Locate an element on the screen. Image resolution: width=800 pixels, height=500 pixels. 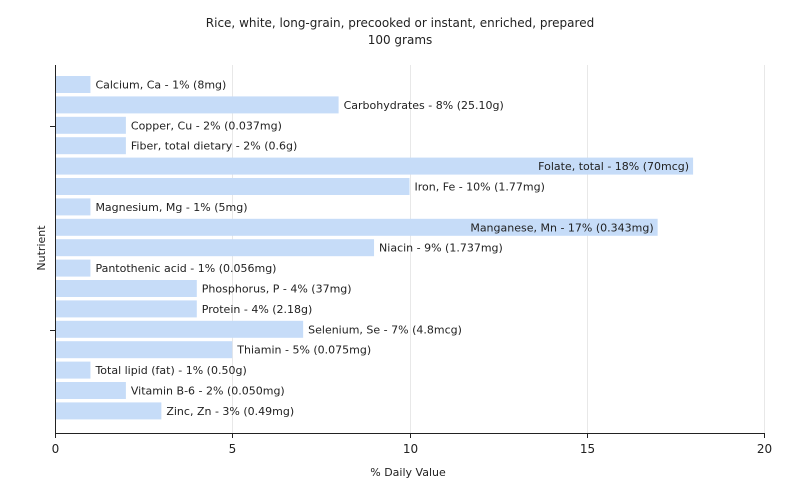
bar-label-4: Folate, total - 18% (70mcg) is located at coordinates (613, 166).